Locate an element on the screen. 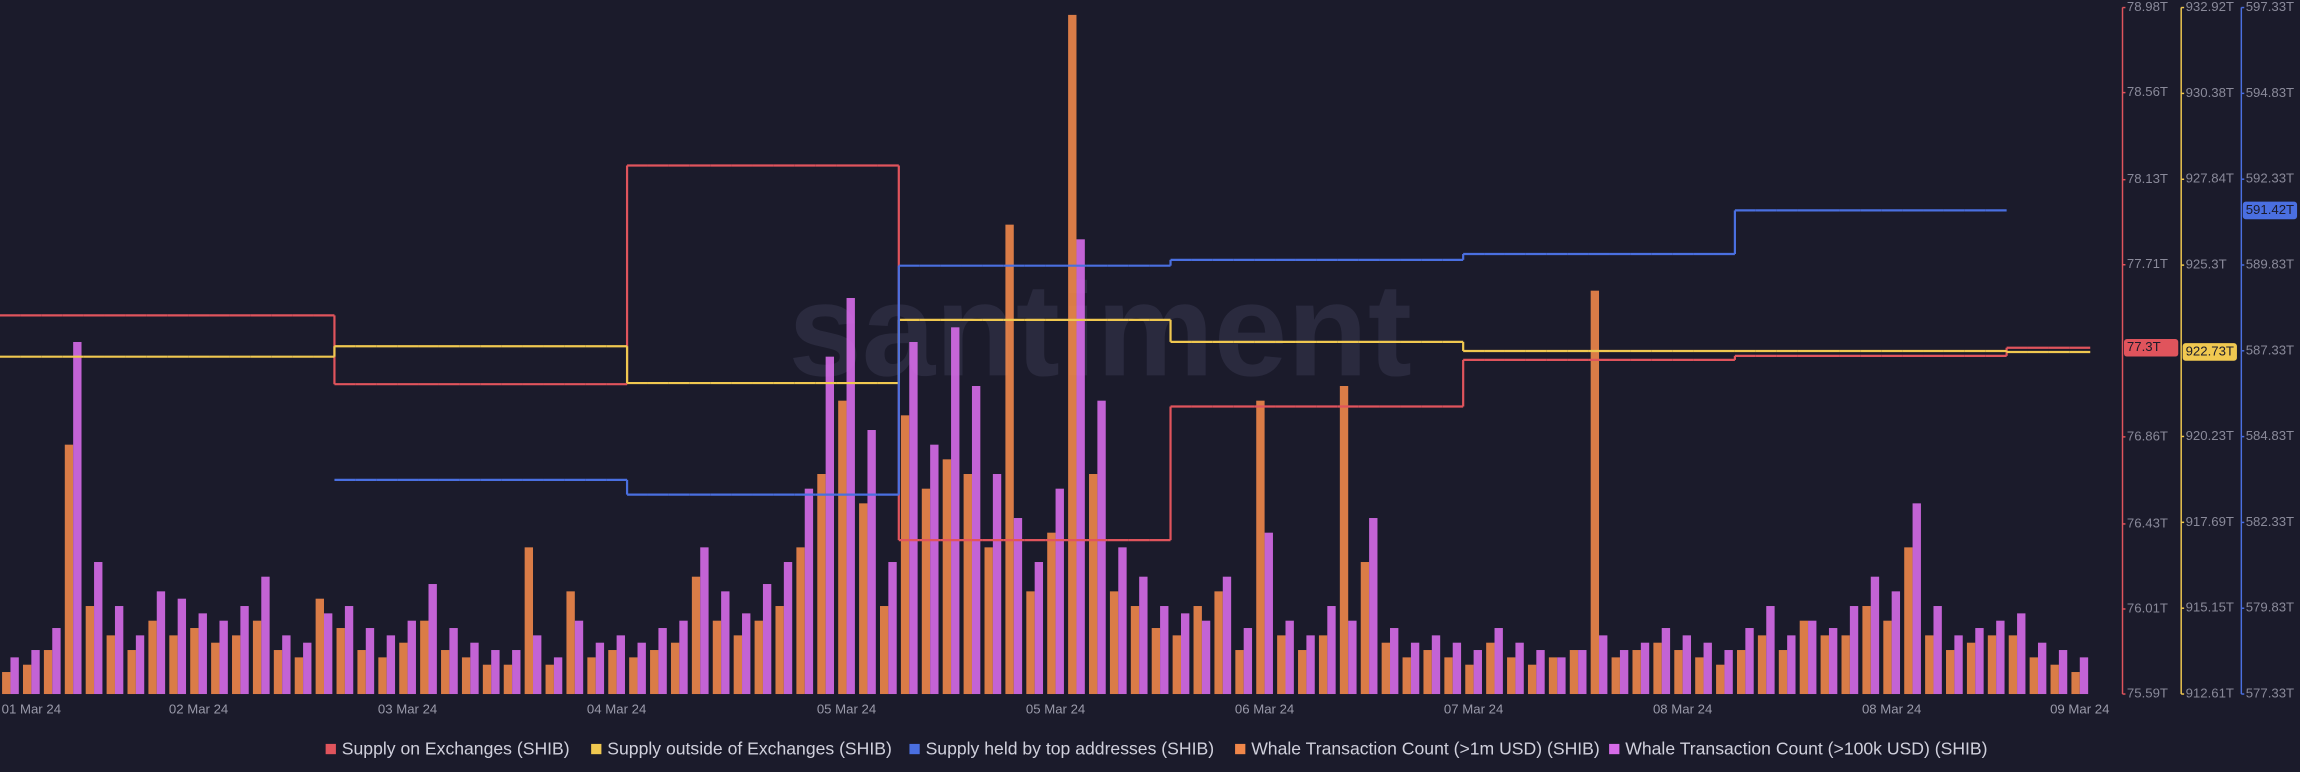 Image resolution: width=2300 pixels, height=772 pixels. y-tick-label: 76.43T is located at coordinates (2147, 522).